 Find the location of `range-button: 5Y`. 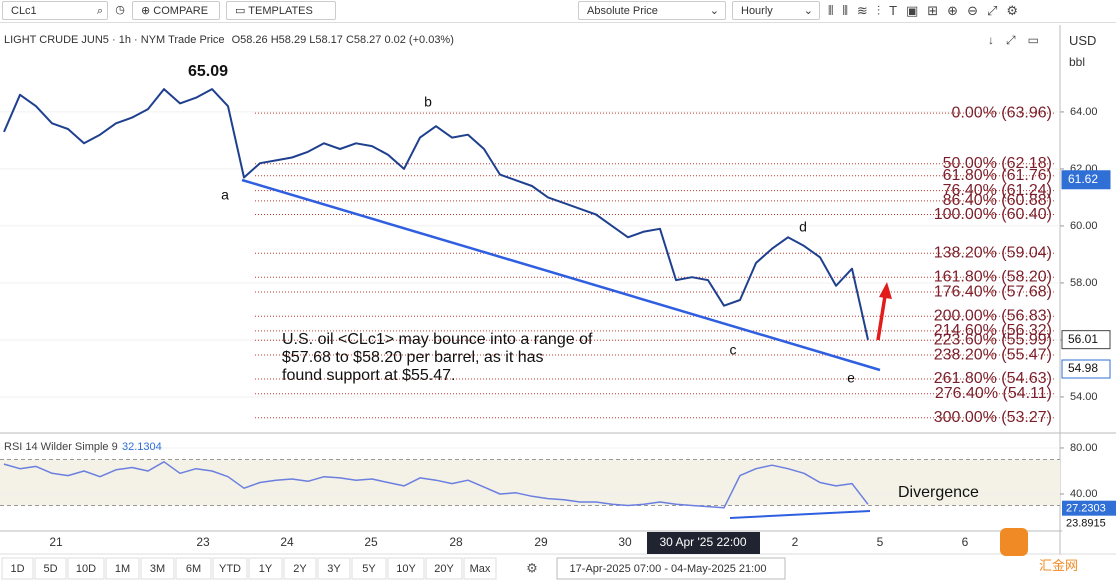

range-button: 5Y is located at coordinates (369, 568).